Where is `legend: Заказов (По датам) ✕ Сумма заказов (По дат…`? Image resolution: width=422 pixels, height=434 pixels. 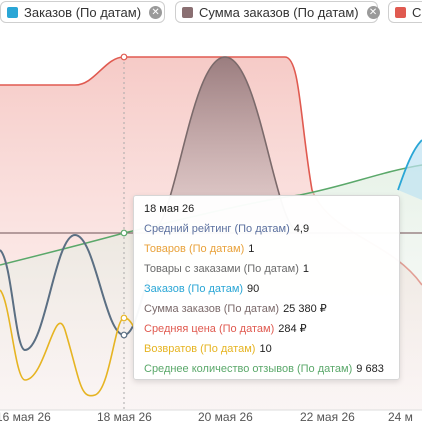
legend: Заказов (По датам) ✕ Сумма заказов (По дат… is located at coordinates (211, 13).